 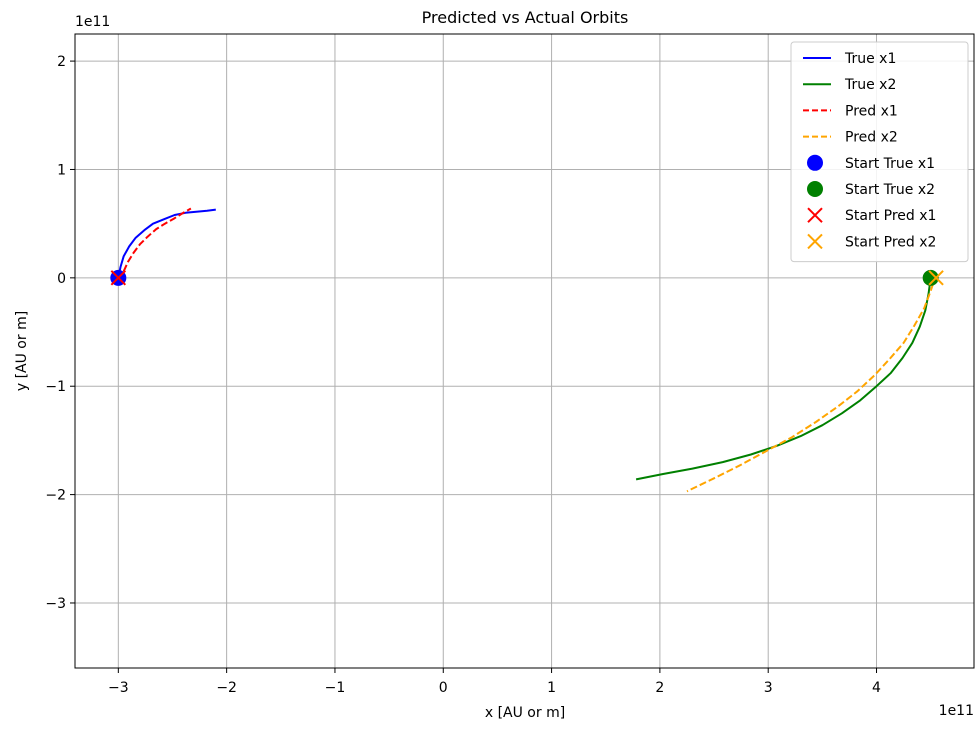 I want to click on legend-label-start-true-x1: Start True x1, so click(x=890, y=164).